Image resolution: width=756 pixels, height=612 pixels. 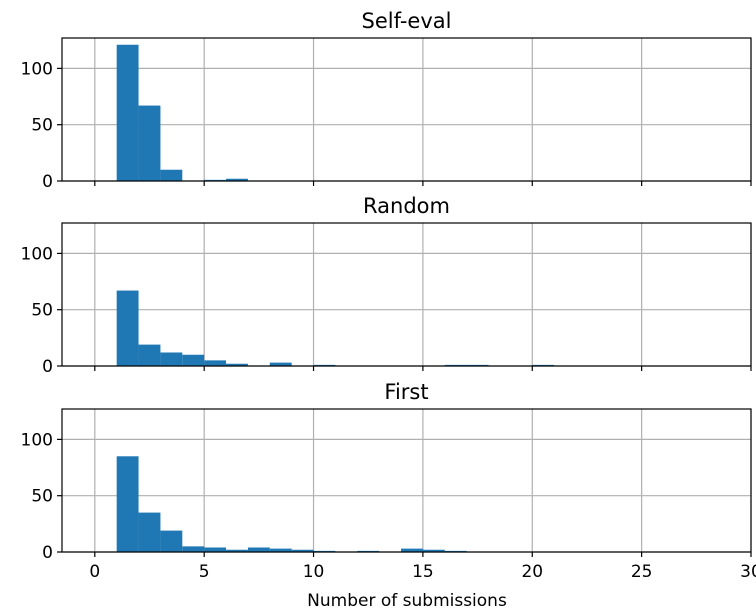 I want to click on panel-title: Random, so click(x=406, y=206).